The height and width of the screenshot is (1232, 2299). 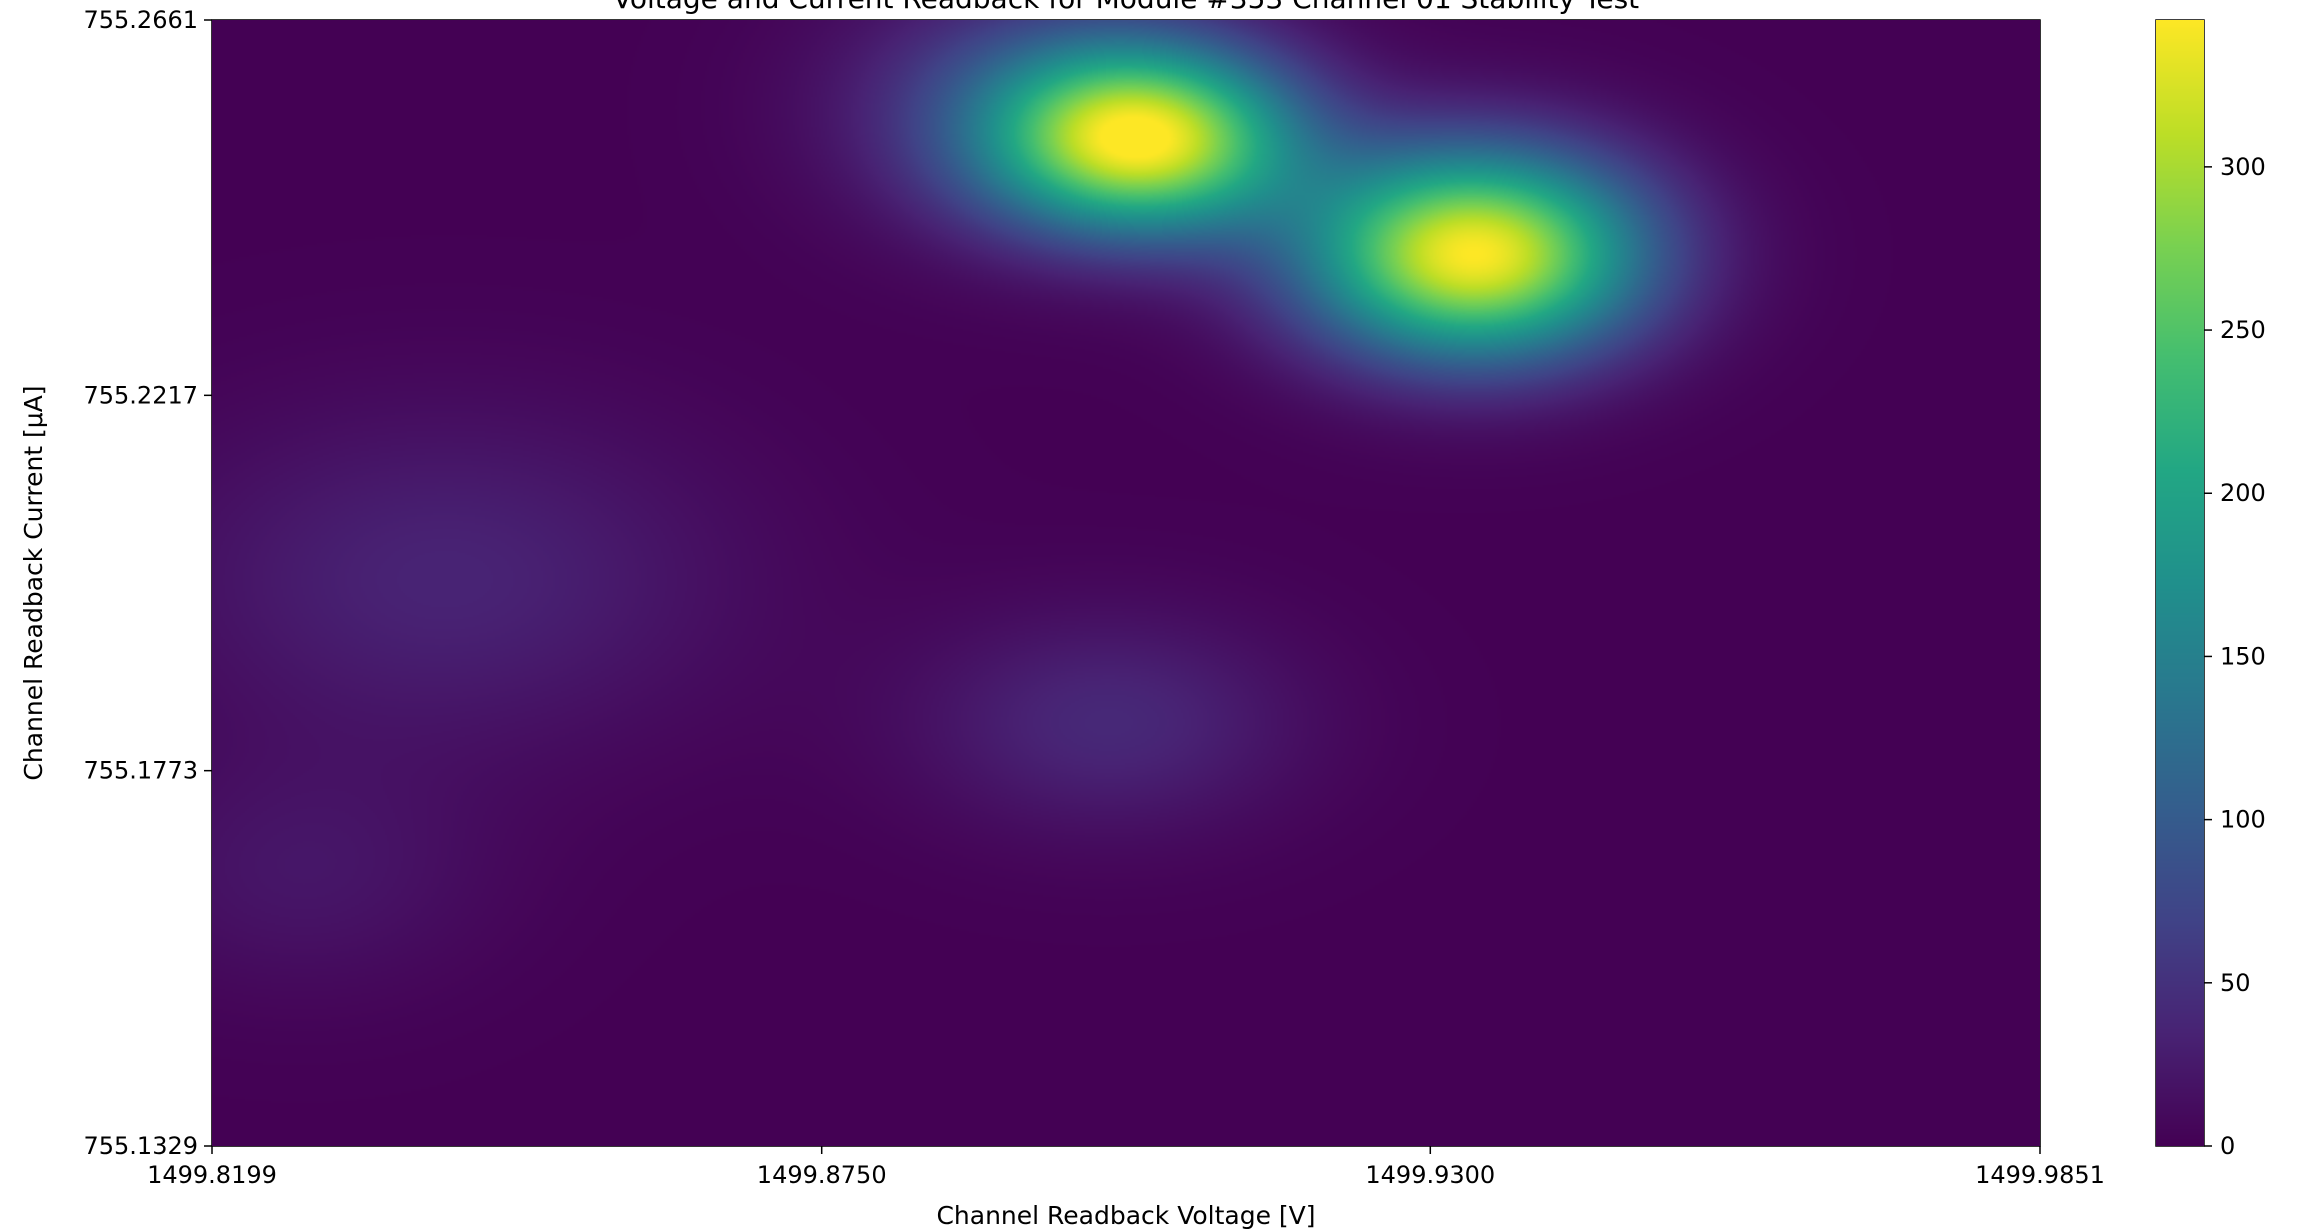 What do you see at coordinates (2243, 656) in the screenshot?
I see `colorbar-tick-label: 150` at bounding box center [2243, 656].